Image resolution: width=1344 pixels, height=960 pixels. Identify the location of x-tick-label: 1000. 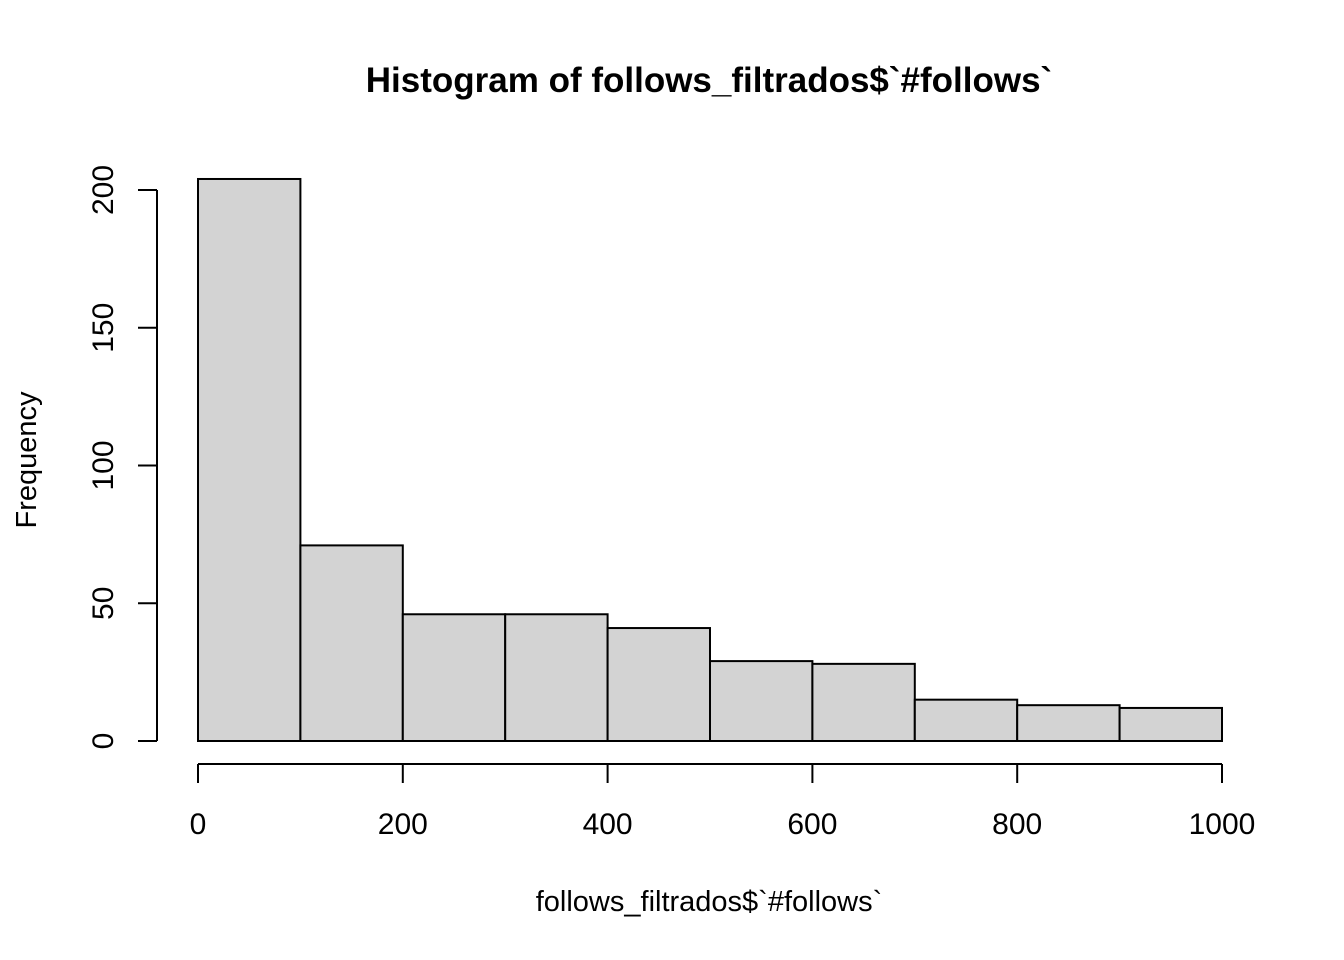
(1222, 824).